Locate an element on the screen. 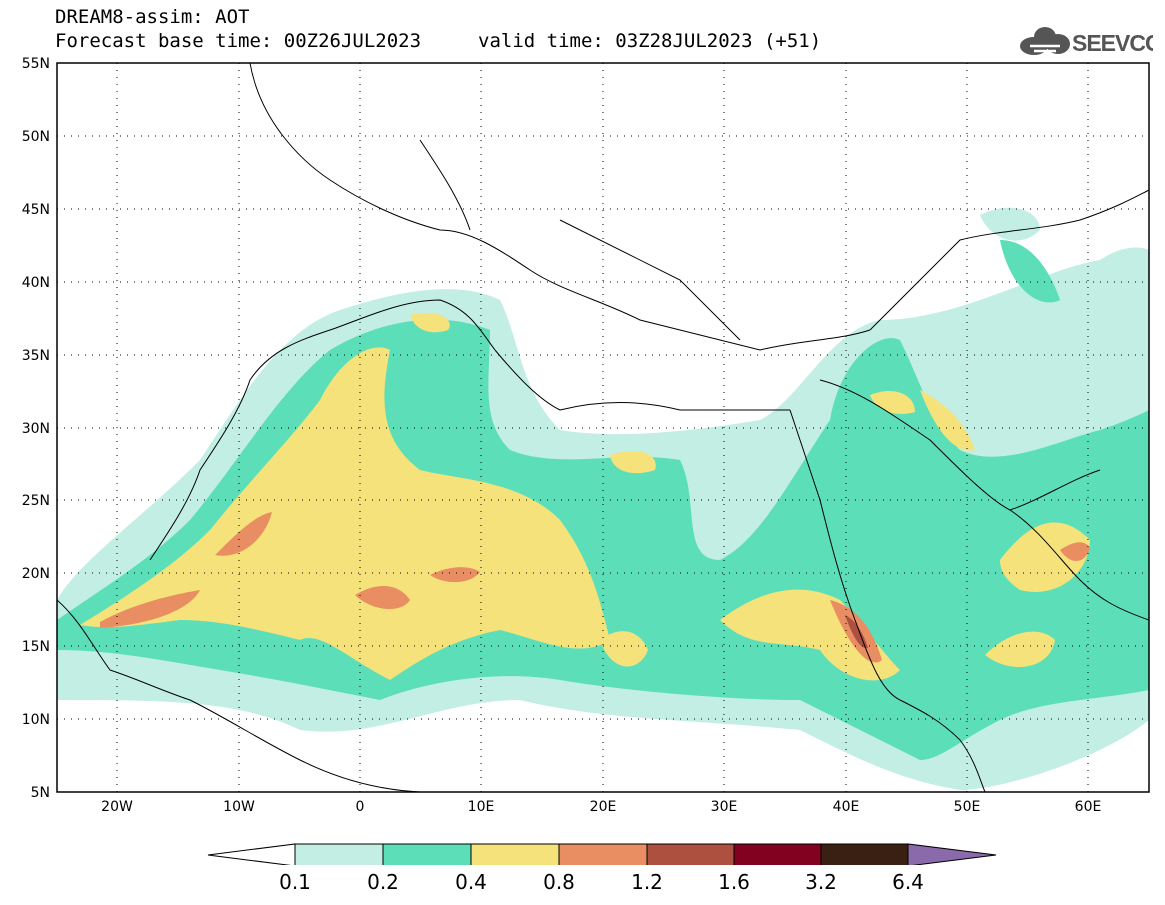  lon-label: 20E is located at coordinates (603, 807).